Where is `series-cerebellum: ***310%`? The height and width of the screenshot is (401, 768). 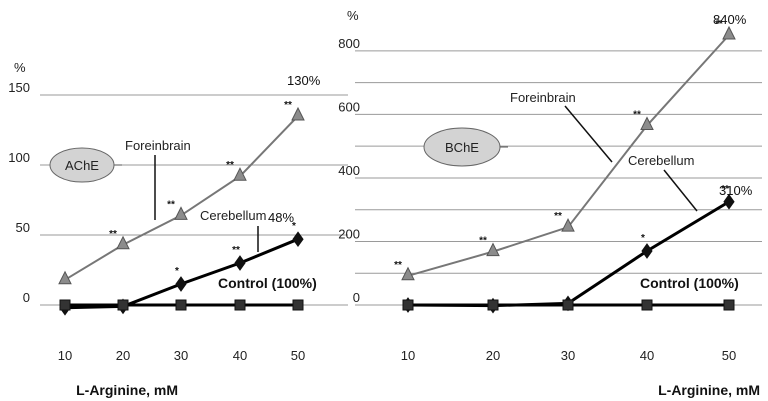 series-cerebellum: ***310% is located at coordinates (577, 248).